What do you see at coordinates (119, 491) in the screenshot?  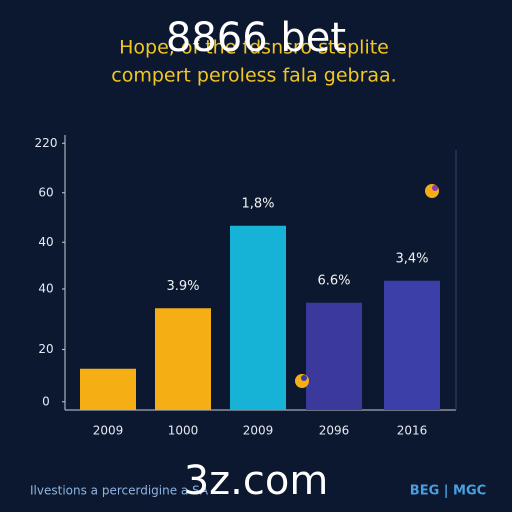 I see `footer-text: Ilvestions a percerdigine a SA` at bounding box center [119, 491].